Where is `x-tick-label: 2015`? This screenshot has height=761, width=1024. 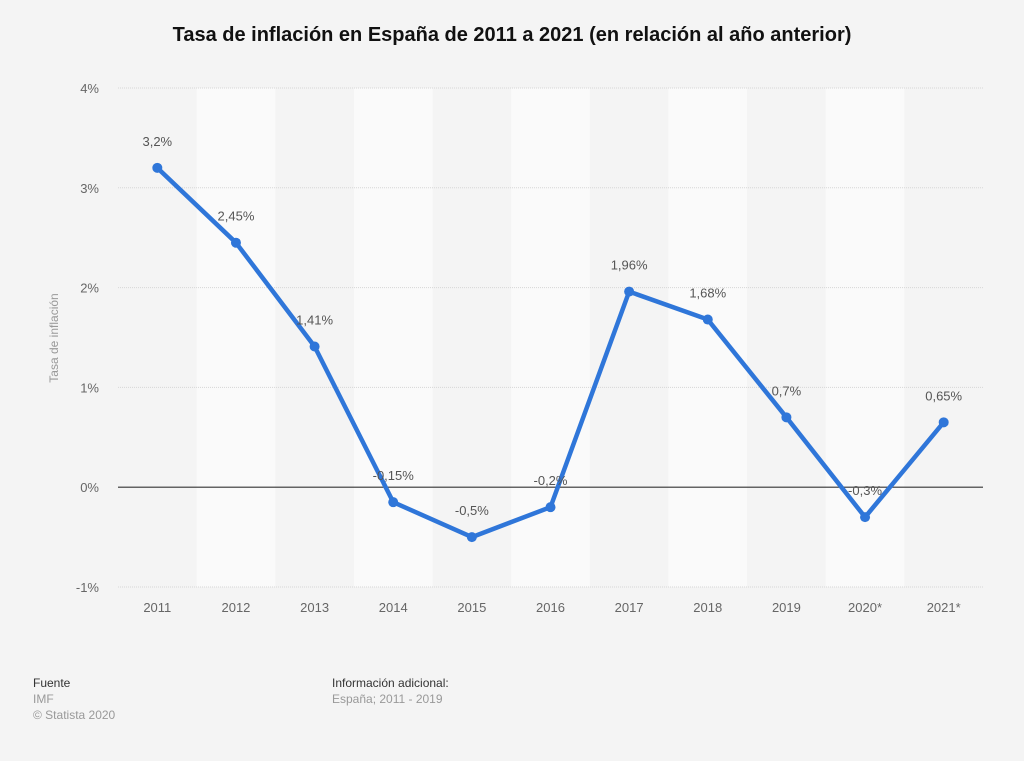 x-tick-label: 2015 is located at coordinates (471, 607).